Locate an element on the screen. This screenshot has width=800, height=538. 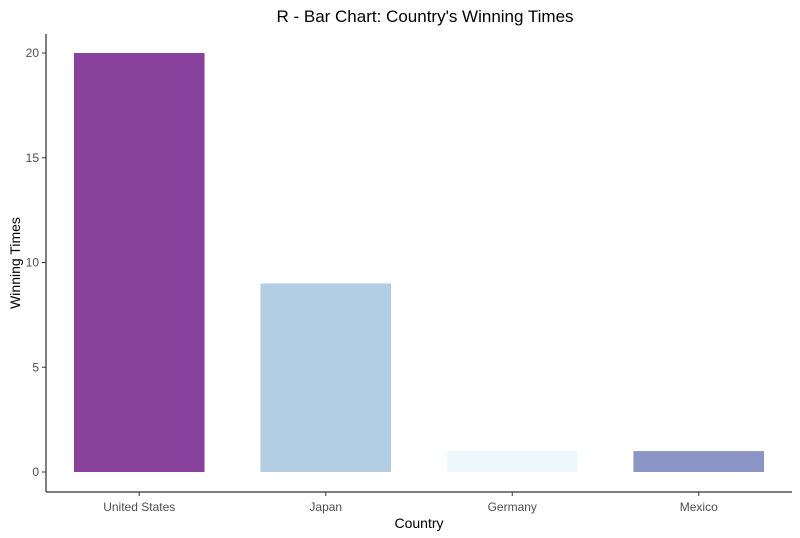
y-tick-label: 10 is located at coordinates (33, 263).